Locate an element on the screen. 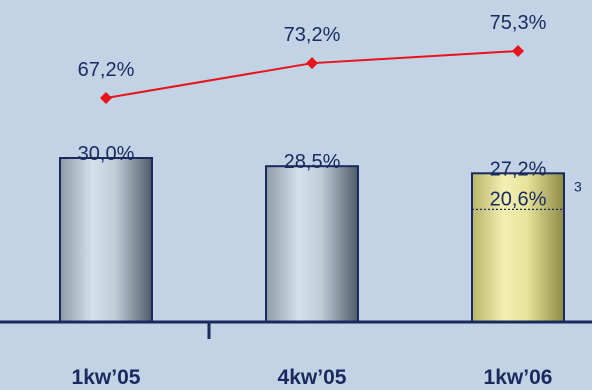  line-value-label: 73,2% is located at coordinates (312, 35).